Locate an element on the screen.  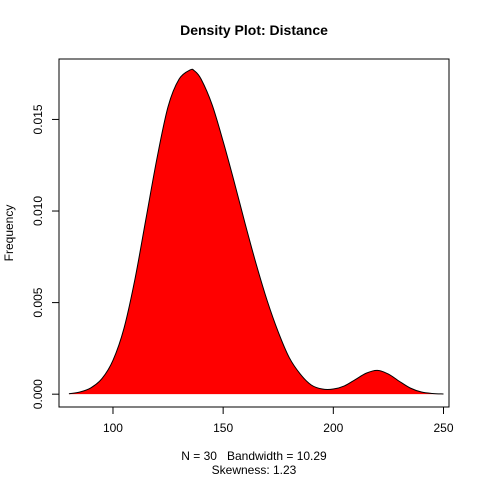
chart-title: Density Plot: Distance is located at coordinates (254, 30).